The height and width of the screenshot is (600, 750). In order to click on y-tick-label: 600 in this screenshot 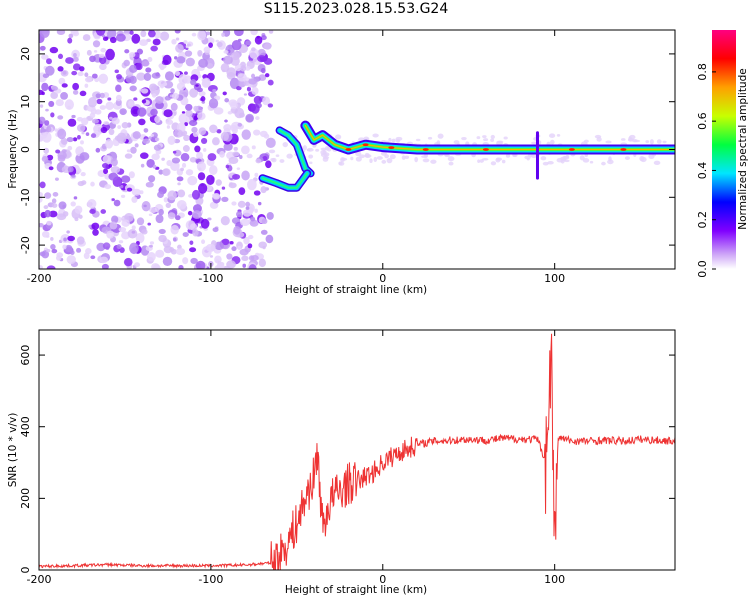, I will do `click(25, 355)`.